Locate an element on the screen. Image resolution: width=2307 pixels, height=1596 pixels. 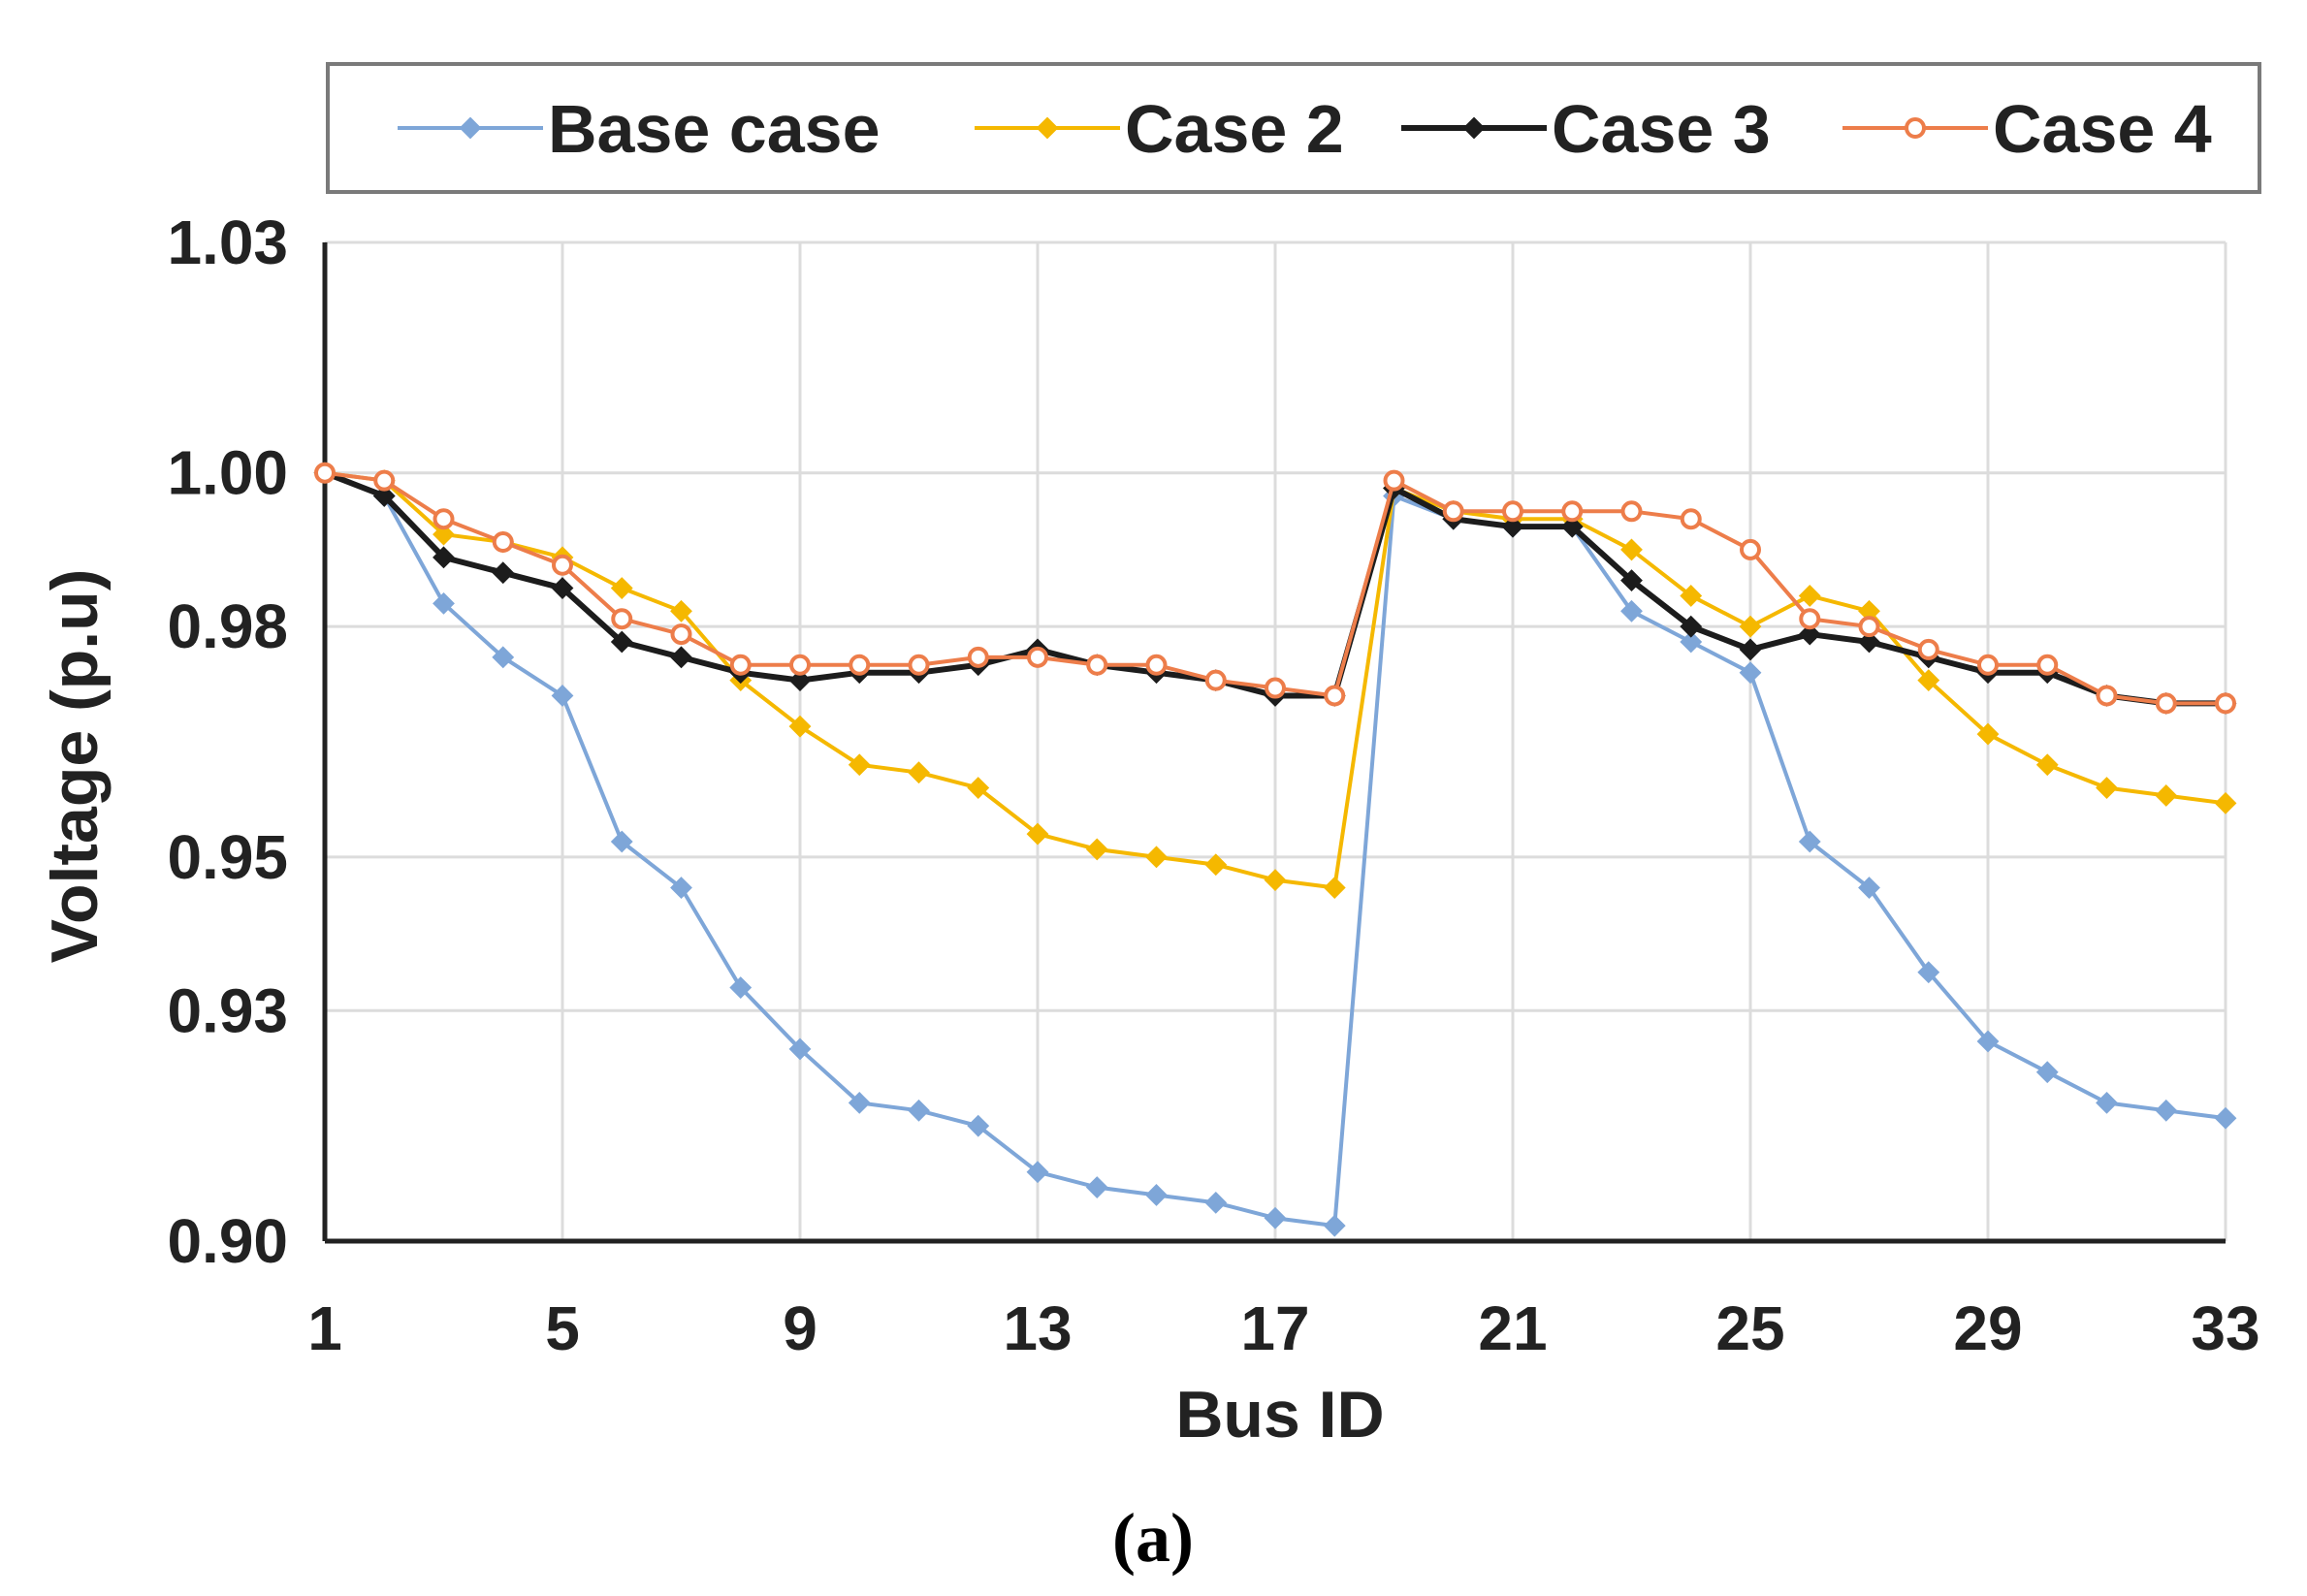
legend-label: Base case is located at coordinates (714, 129).